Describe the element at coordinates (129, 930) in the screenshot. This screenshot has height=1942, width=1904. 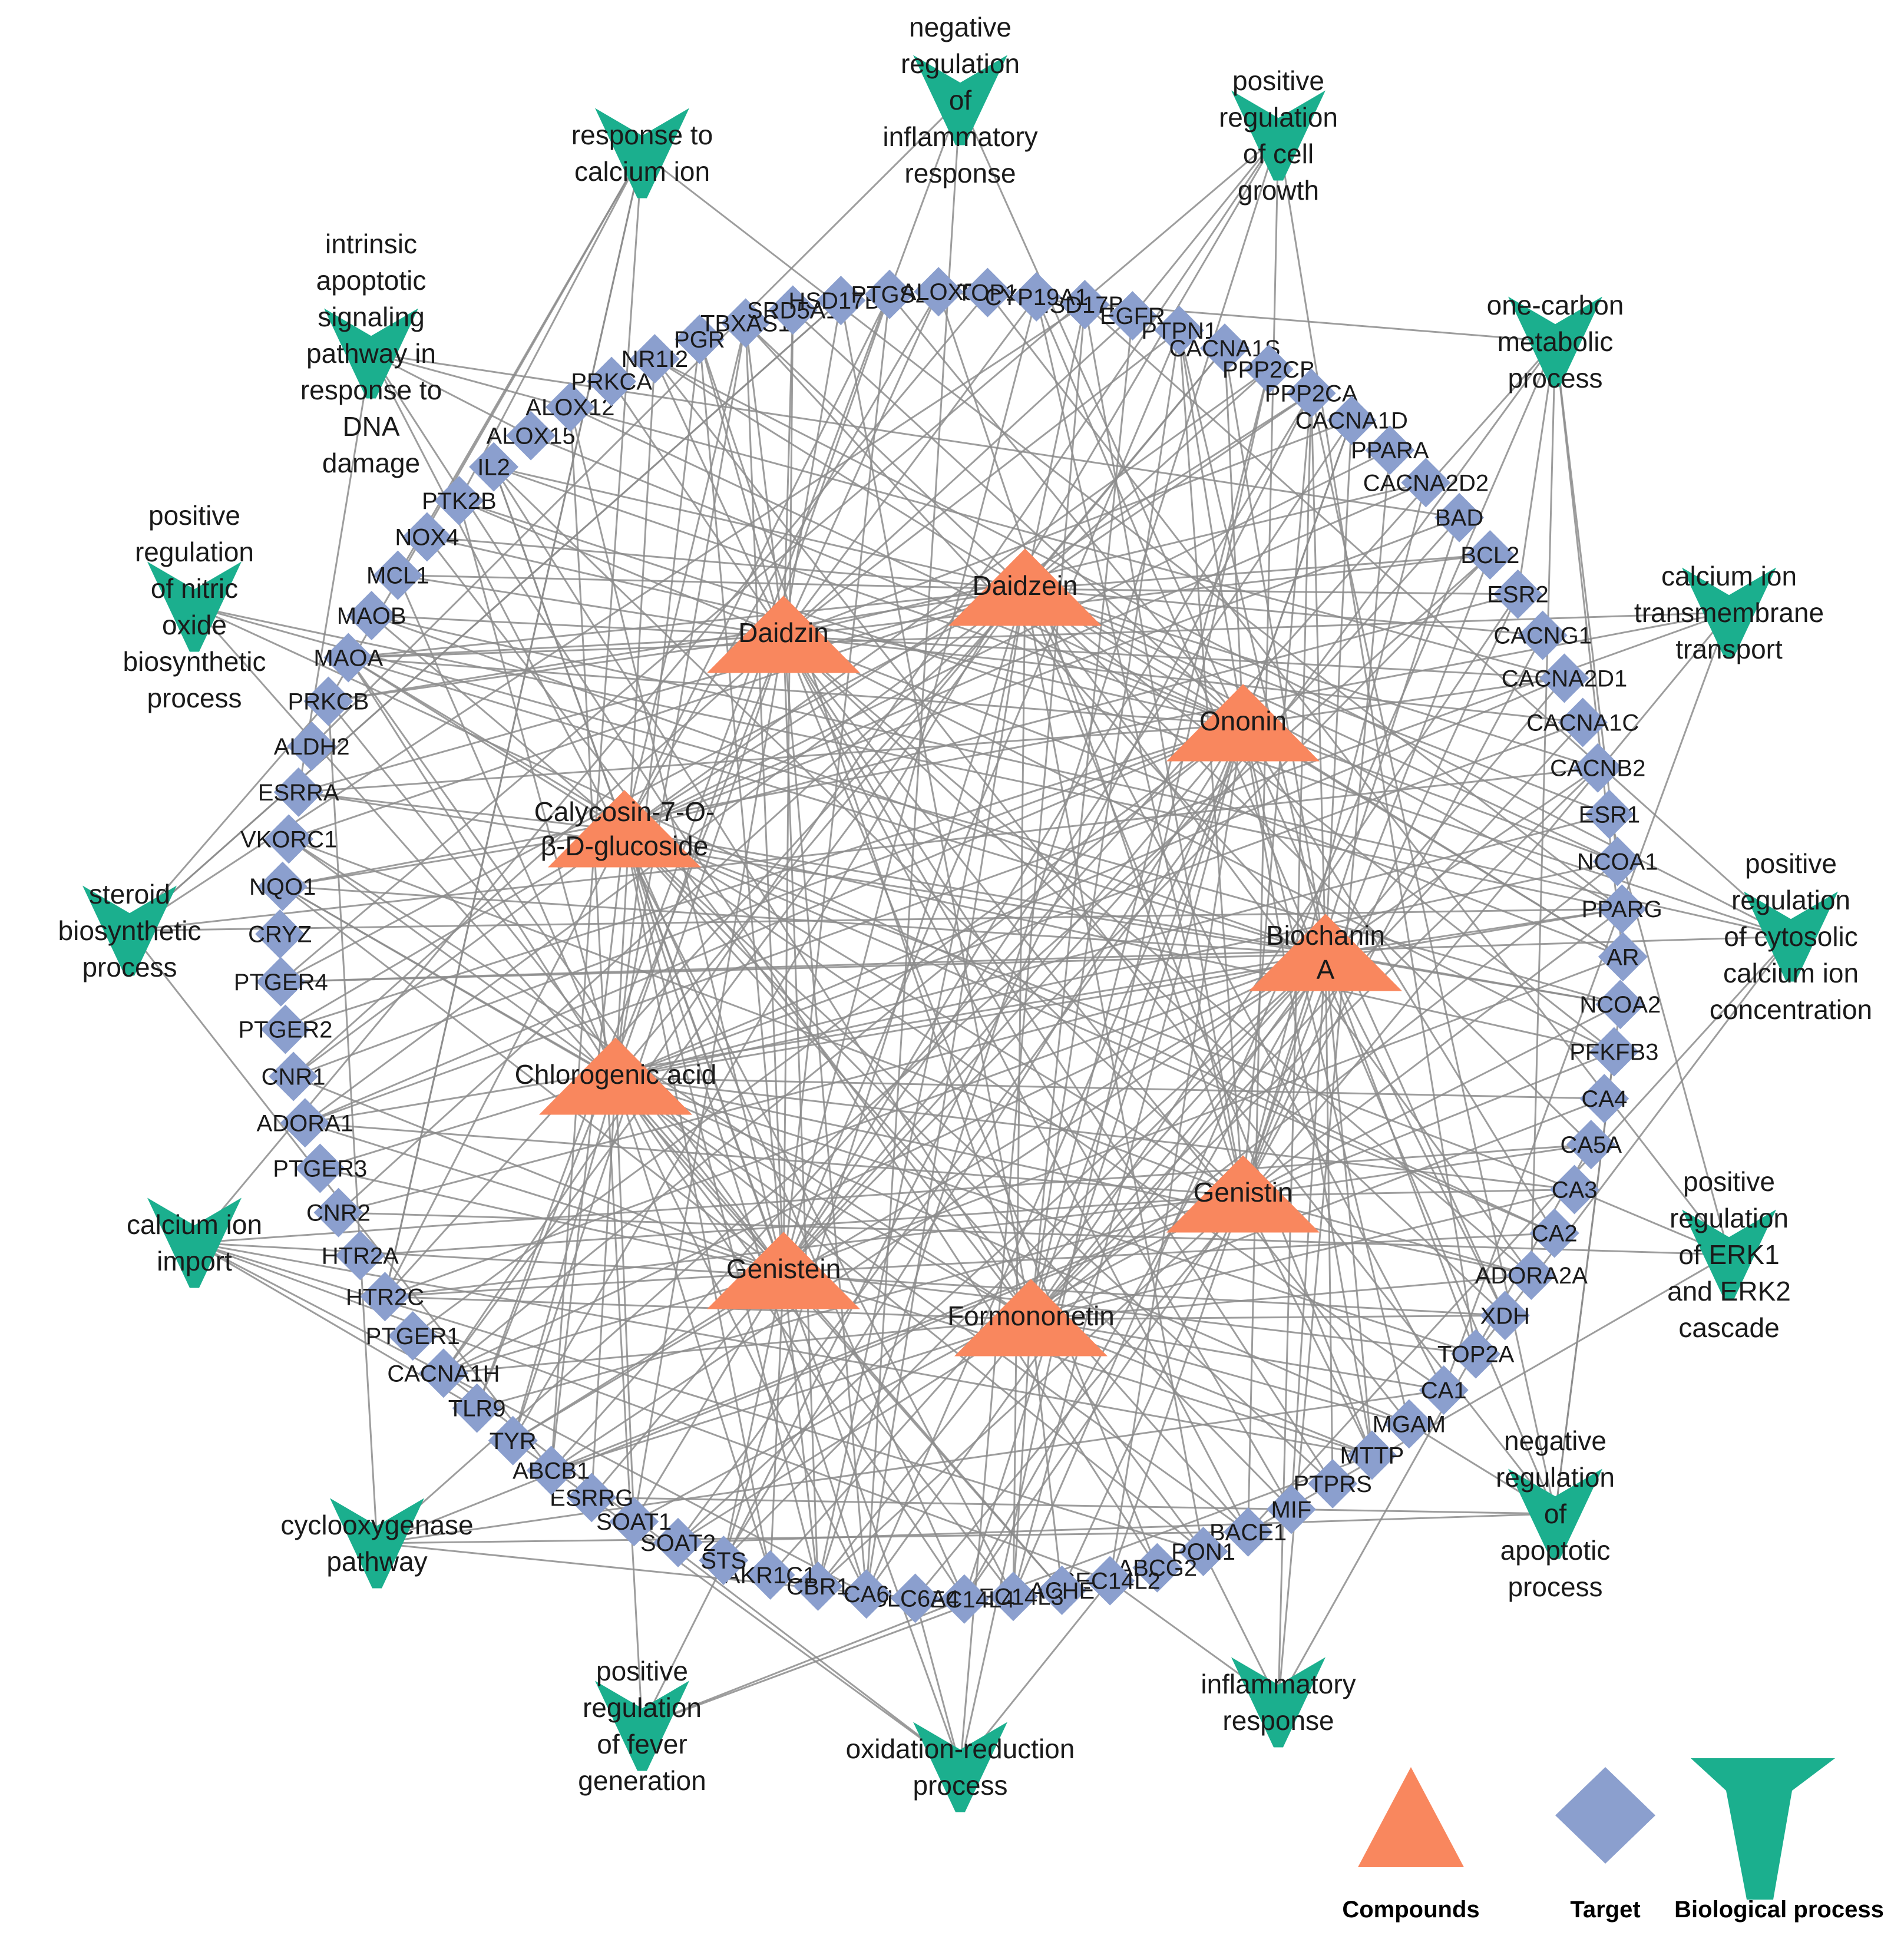
I see `process-label: steroid biosynthetic process` at that location.